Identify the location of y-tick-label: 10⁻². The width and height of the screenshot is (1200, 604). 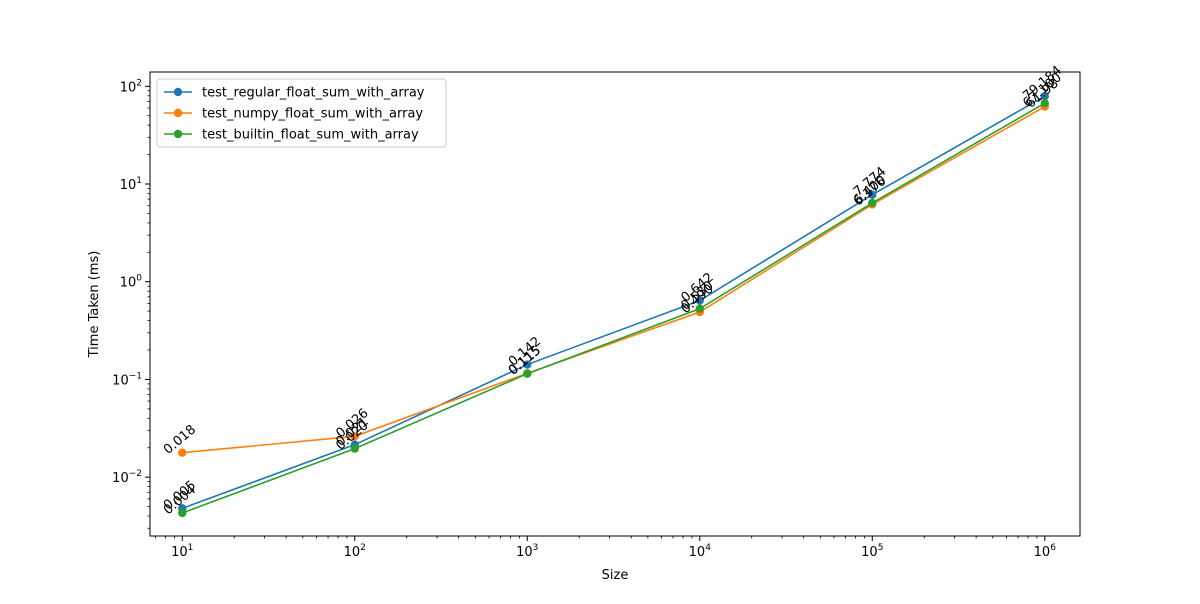
(127, 477).